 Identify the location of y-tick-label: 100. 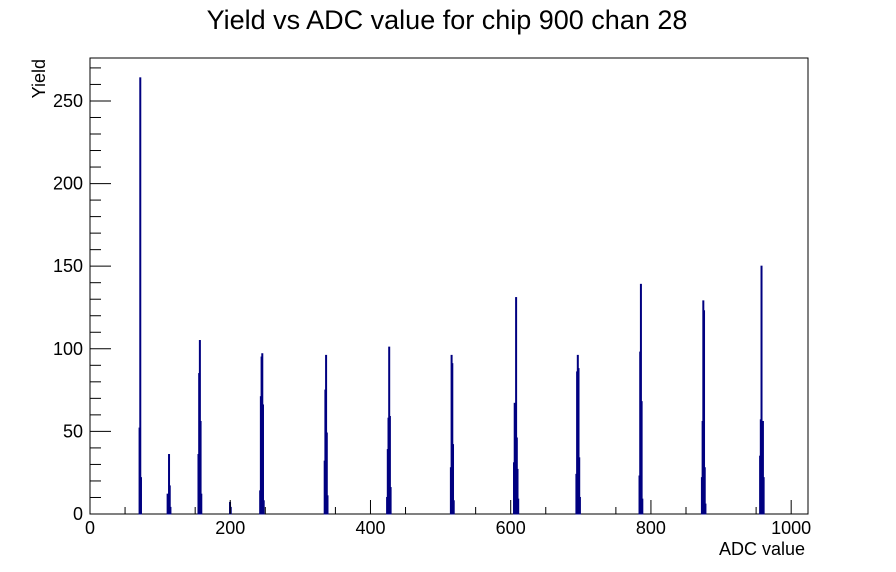
(68, 349).